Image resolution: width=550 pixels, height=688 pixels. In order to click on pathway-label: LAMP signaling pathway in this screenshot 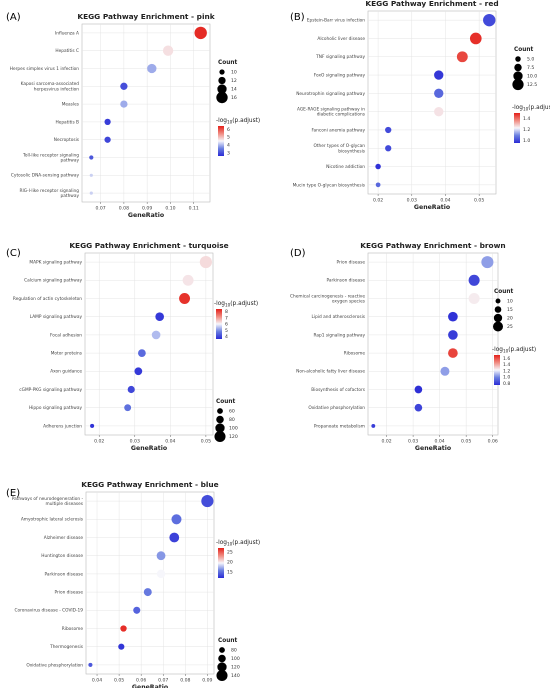, I will do `click(56, 317)`.